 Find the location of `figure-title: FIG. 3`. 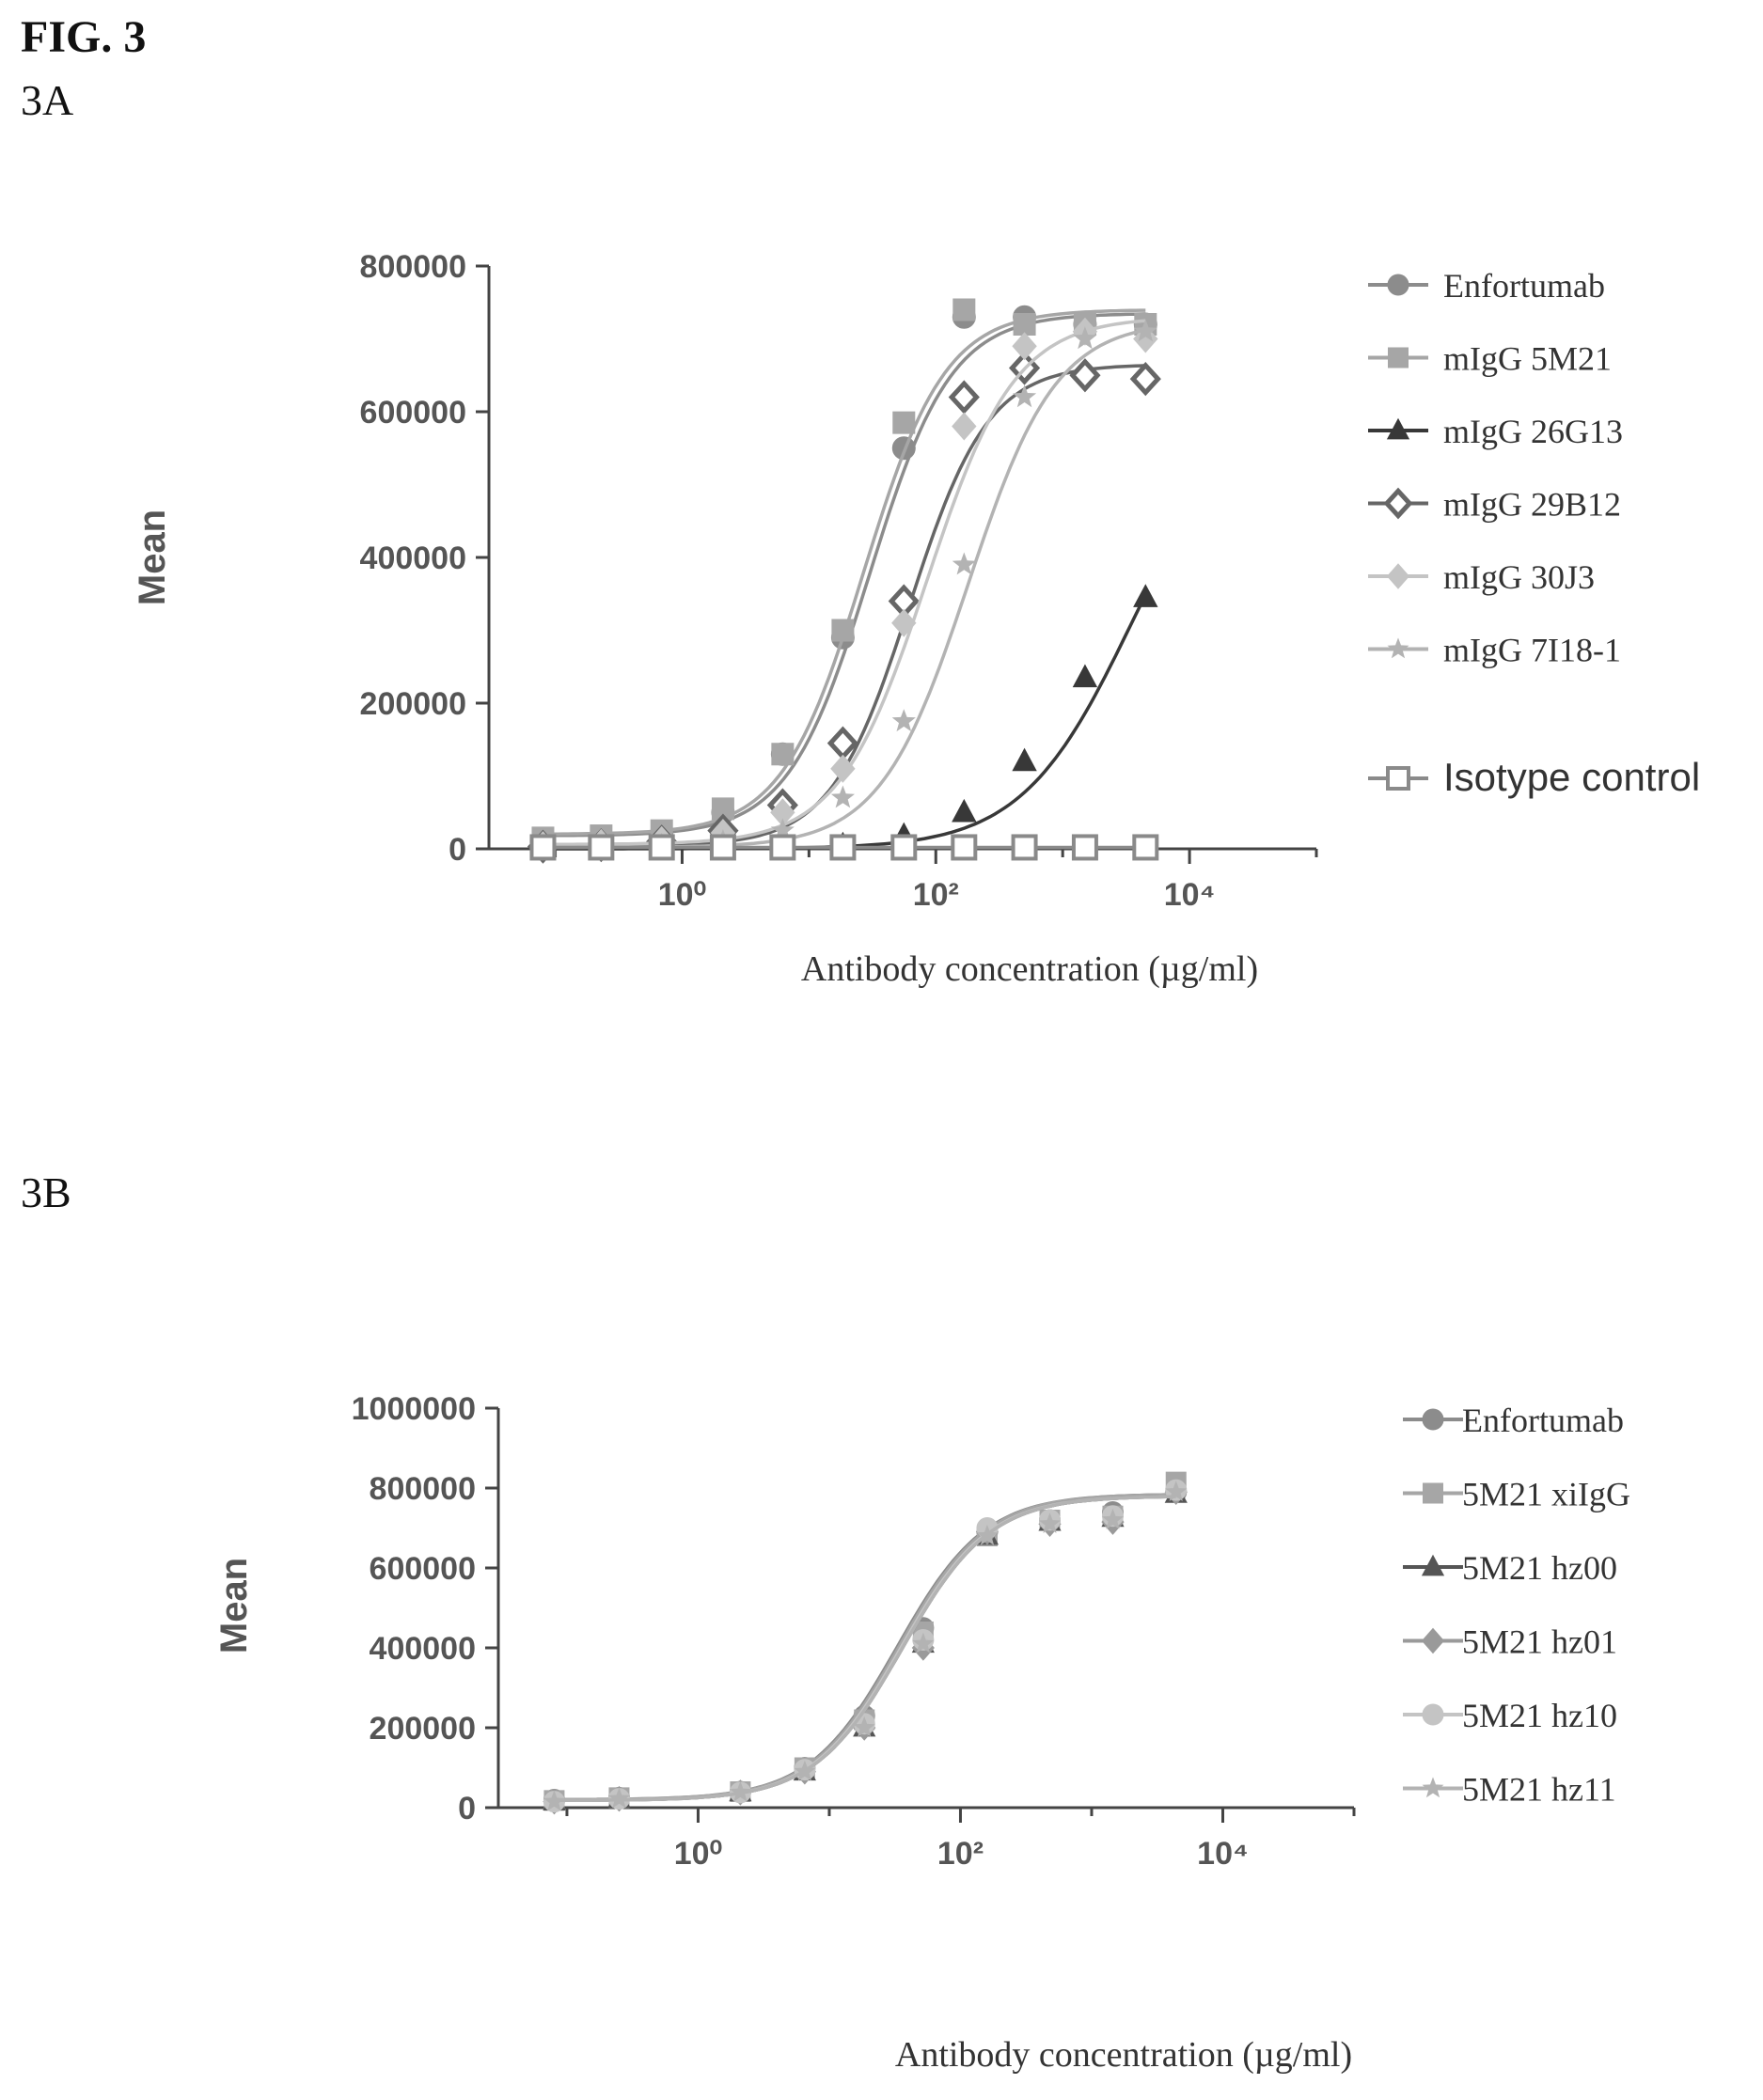

figure-title: FIG. 3 is located at coordinates (84, 37).